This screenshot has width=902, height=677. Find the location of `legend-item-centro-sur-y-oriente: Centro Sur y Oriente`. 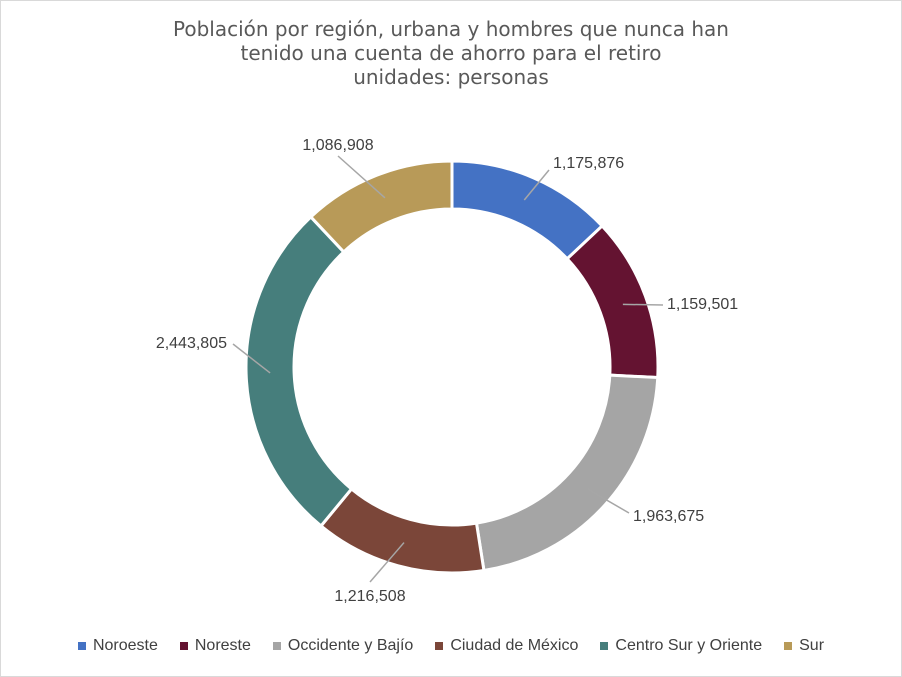

legend-item-centro-sur-y-oriente: Centro Sur y Oriente is located at coordinates (681, 646).